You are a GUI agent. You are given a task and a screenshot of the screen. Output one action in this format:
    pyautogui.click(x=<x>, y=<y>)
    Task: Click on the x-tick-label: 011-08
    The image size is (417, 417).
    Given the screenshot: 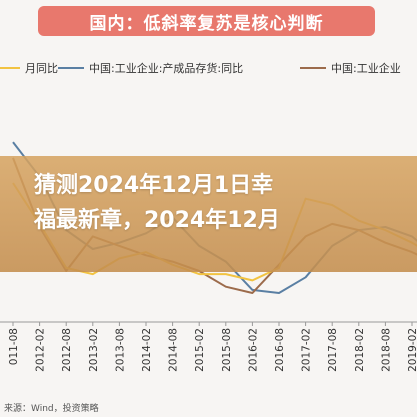 What is the action you would take?
    pyautogui.click(x=14, y=346)
    